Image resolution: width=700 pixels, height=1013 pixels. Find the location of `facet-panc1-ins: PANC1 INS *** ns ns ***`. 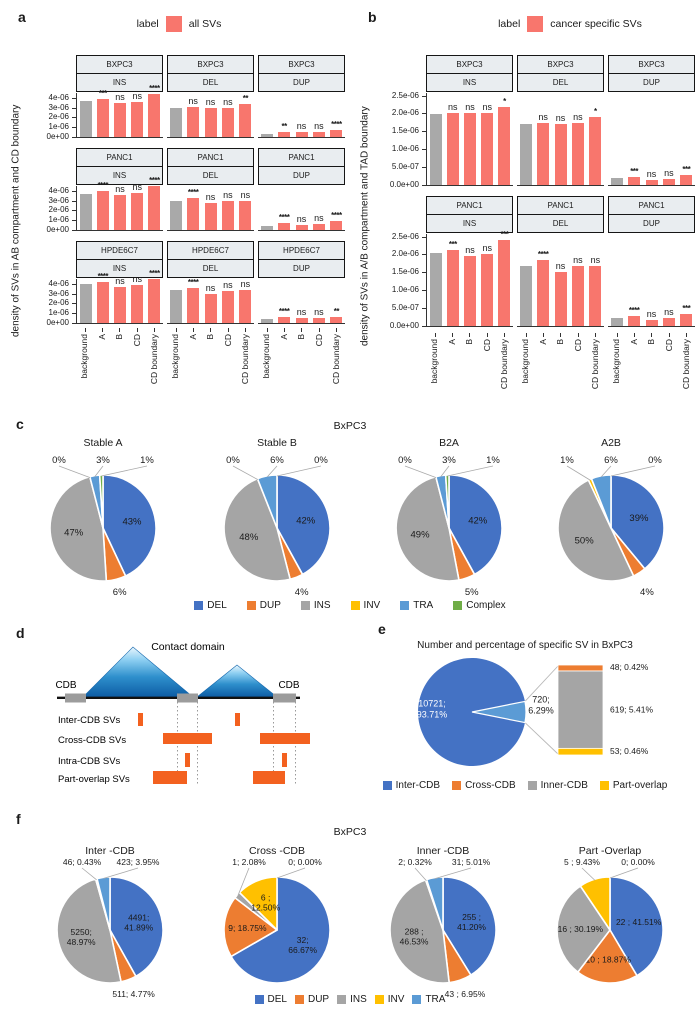

facet-panc1-ins: PANC1 INS *** ns ns *** is located at coordinates (469, 261).